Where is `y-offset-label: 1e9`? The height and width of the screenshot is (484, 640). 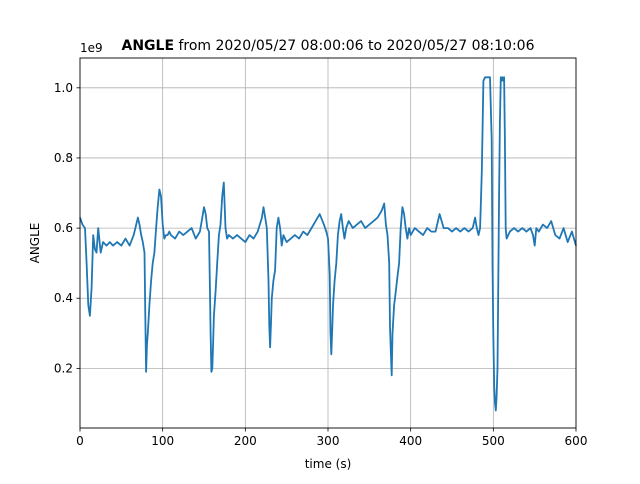 y-offset-label: 1e9 is located at coordinates (91, 48).